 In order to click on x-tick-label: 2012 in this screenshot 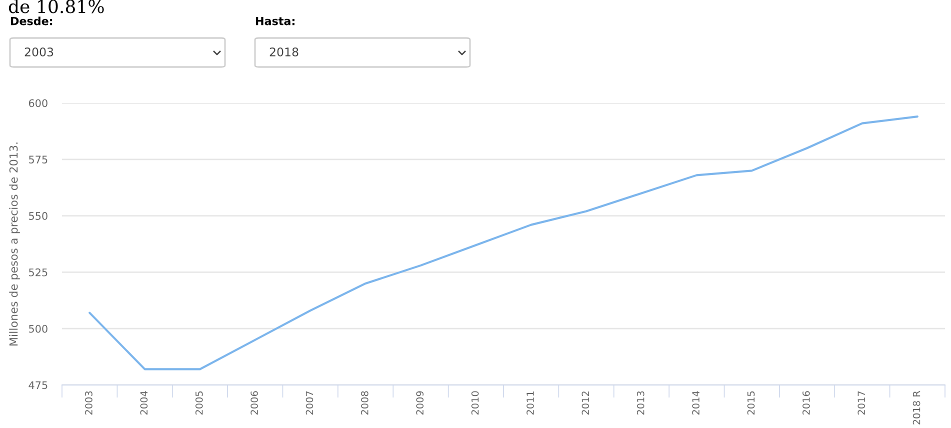, I will do `click(586, 403)`.